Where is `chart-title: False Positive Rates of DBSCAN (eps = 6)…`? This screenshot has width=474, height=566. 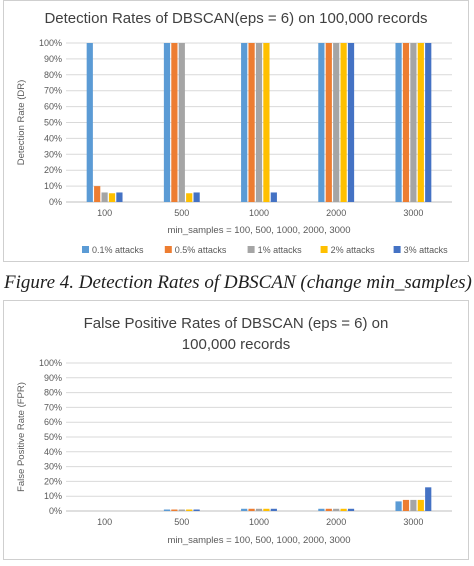
chart-title: False Positive Rates of DBSCAN (eps = 6)… is located at coordinates (236, 334).